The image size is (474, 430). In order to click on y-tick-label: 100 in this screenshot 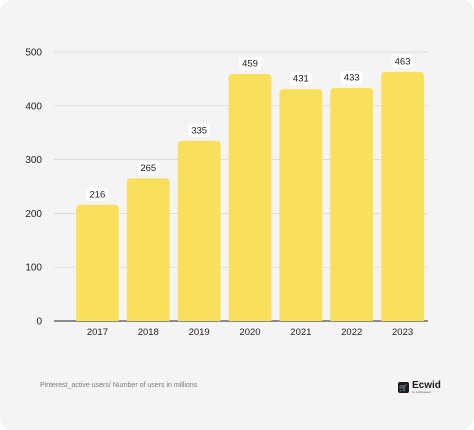, I will do `click(33, 268)`.